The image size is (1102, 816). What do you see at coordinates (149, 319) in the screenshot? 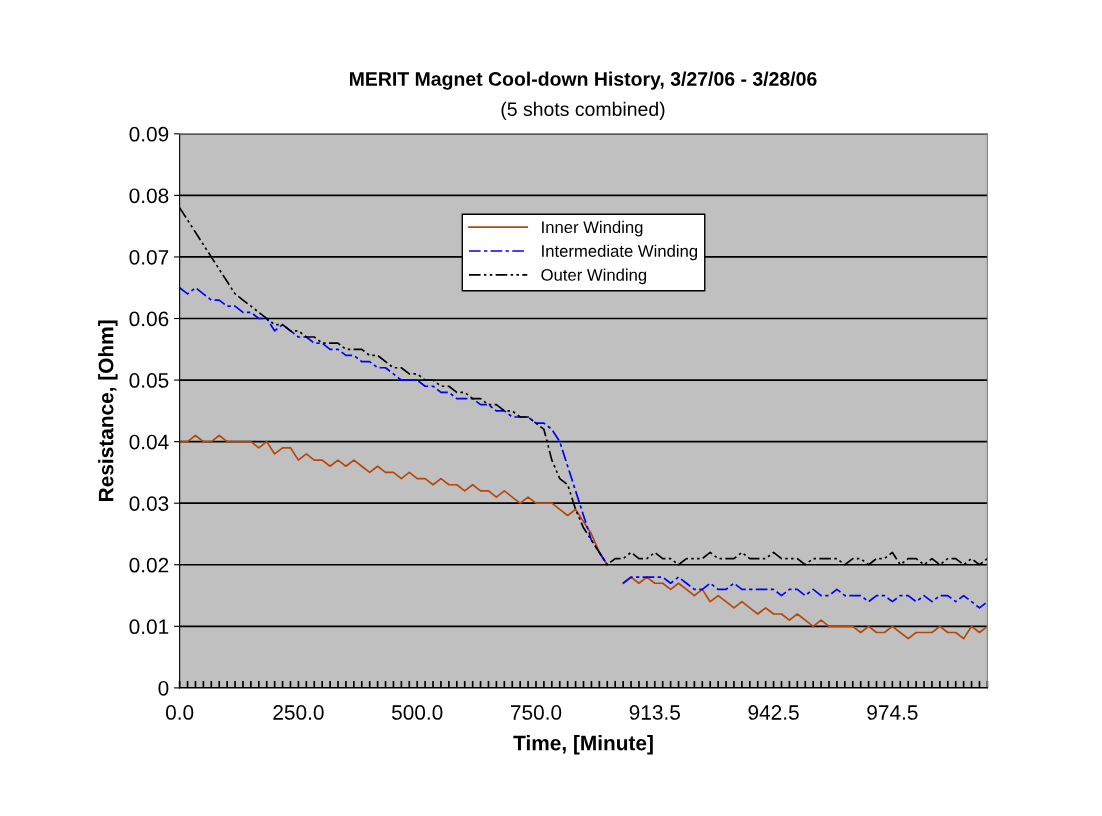
I see `y-tick-label: 0.06` at bounding box center [149, 319].